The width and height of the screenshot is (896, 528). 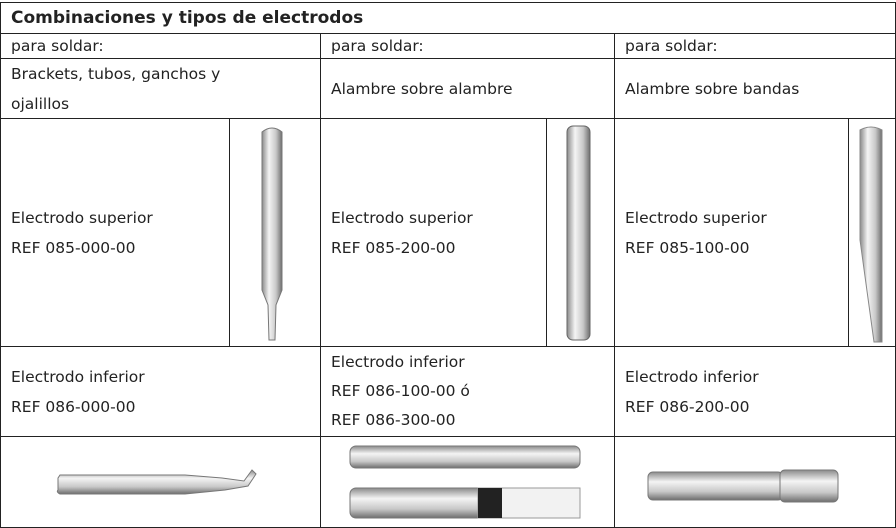 I want to click on lower-ref: REF 086-200-00, so click(x=687, y=406).